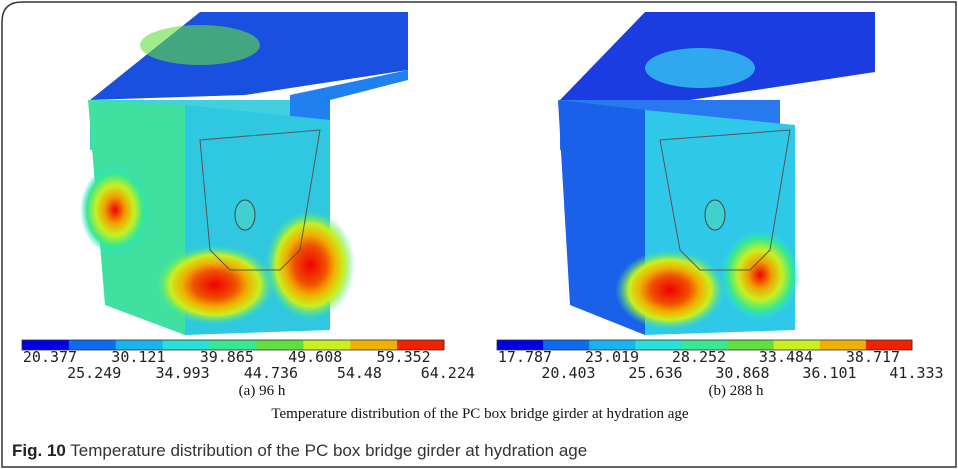 The height and width of the screenshot is (469, 958). Describe the element at coordinates (138, 357) in the screenshot. I see `colorbar-label: 30.121` at that location.